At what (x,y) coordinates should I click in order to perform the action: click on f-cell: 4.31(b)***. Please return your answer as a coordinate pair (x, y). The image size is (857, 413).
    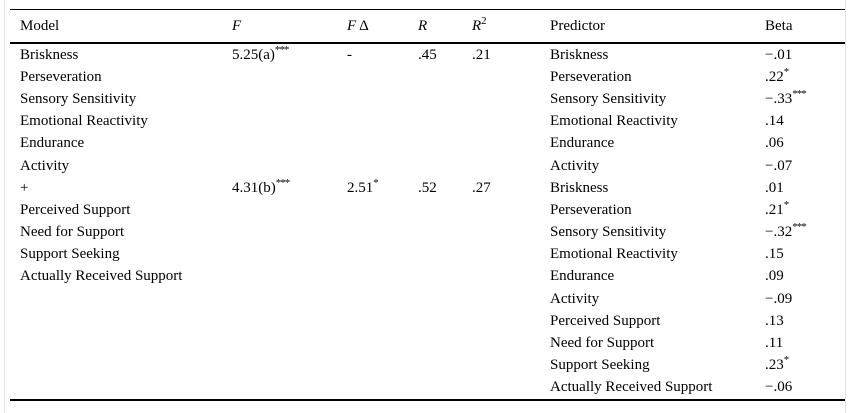
    Looking at the image, I should click on (261, 186).